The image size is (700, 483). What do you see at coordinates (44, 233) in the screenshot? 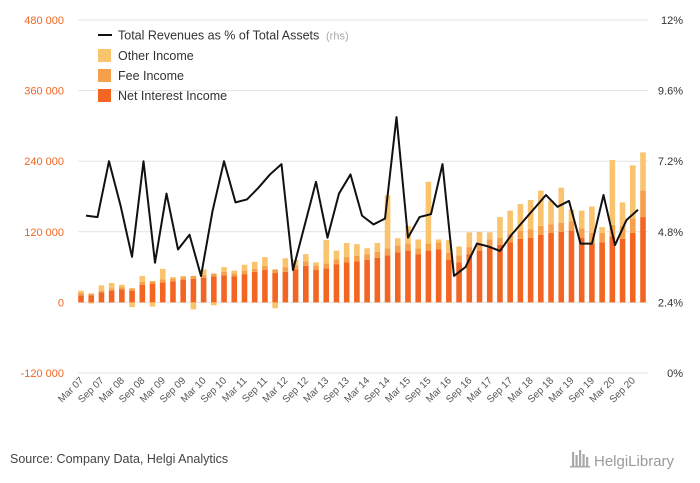
I see `left-tick-label: 120 000` at bounding box center [44, 233].